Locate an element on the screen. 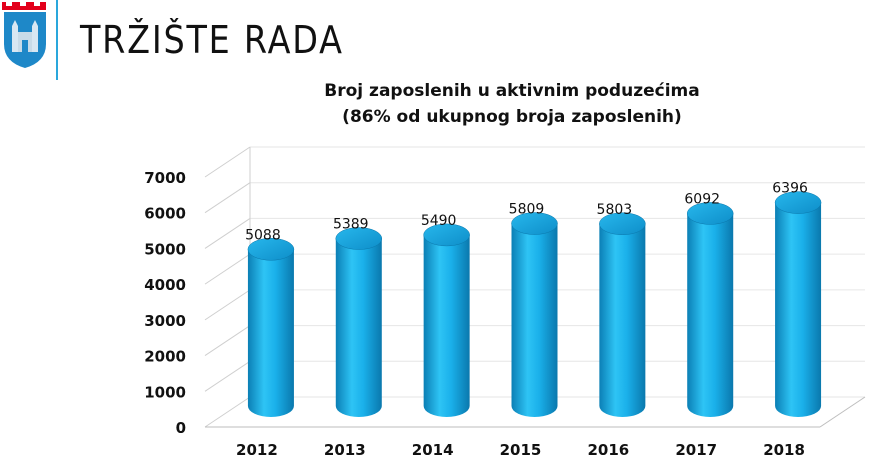  floor-side is located at coordinates (842, 412).